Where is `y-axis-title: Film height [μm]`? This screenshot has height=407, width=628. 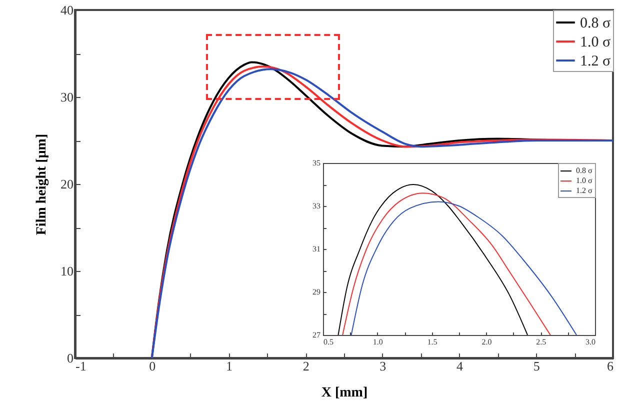 y-axis-title: Film height [μm] is located at coordinates (42, 185).